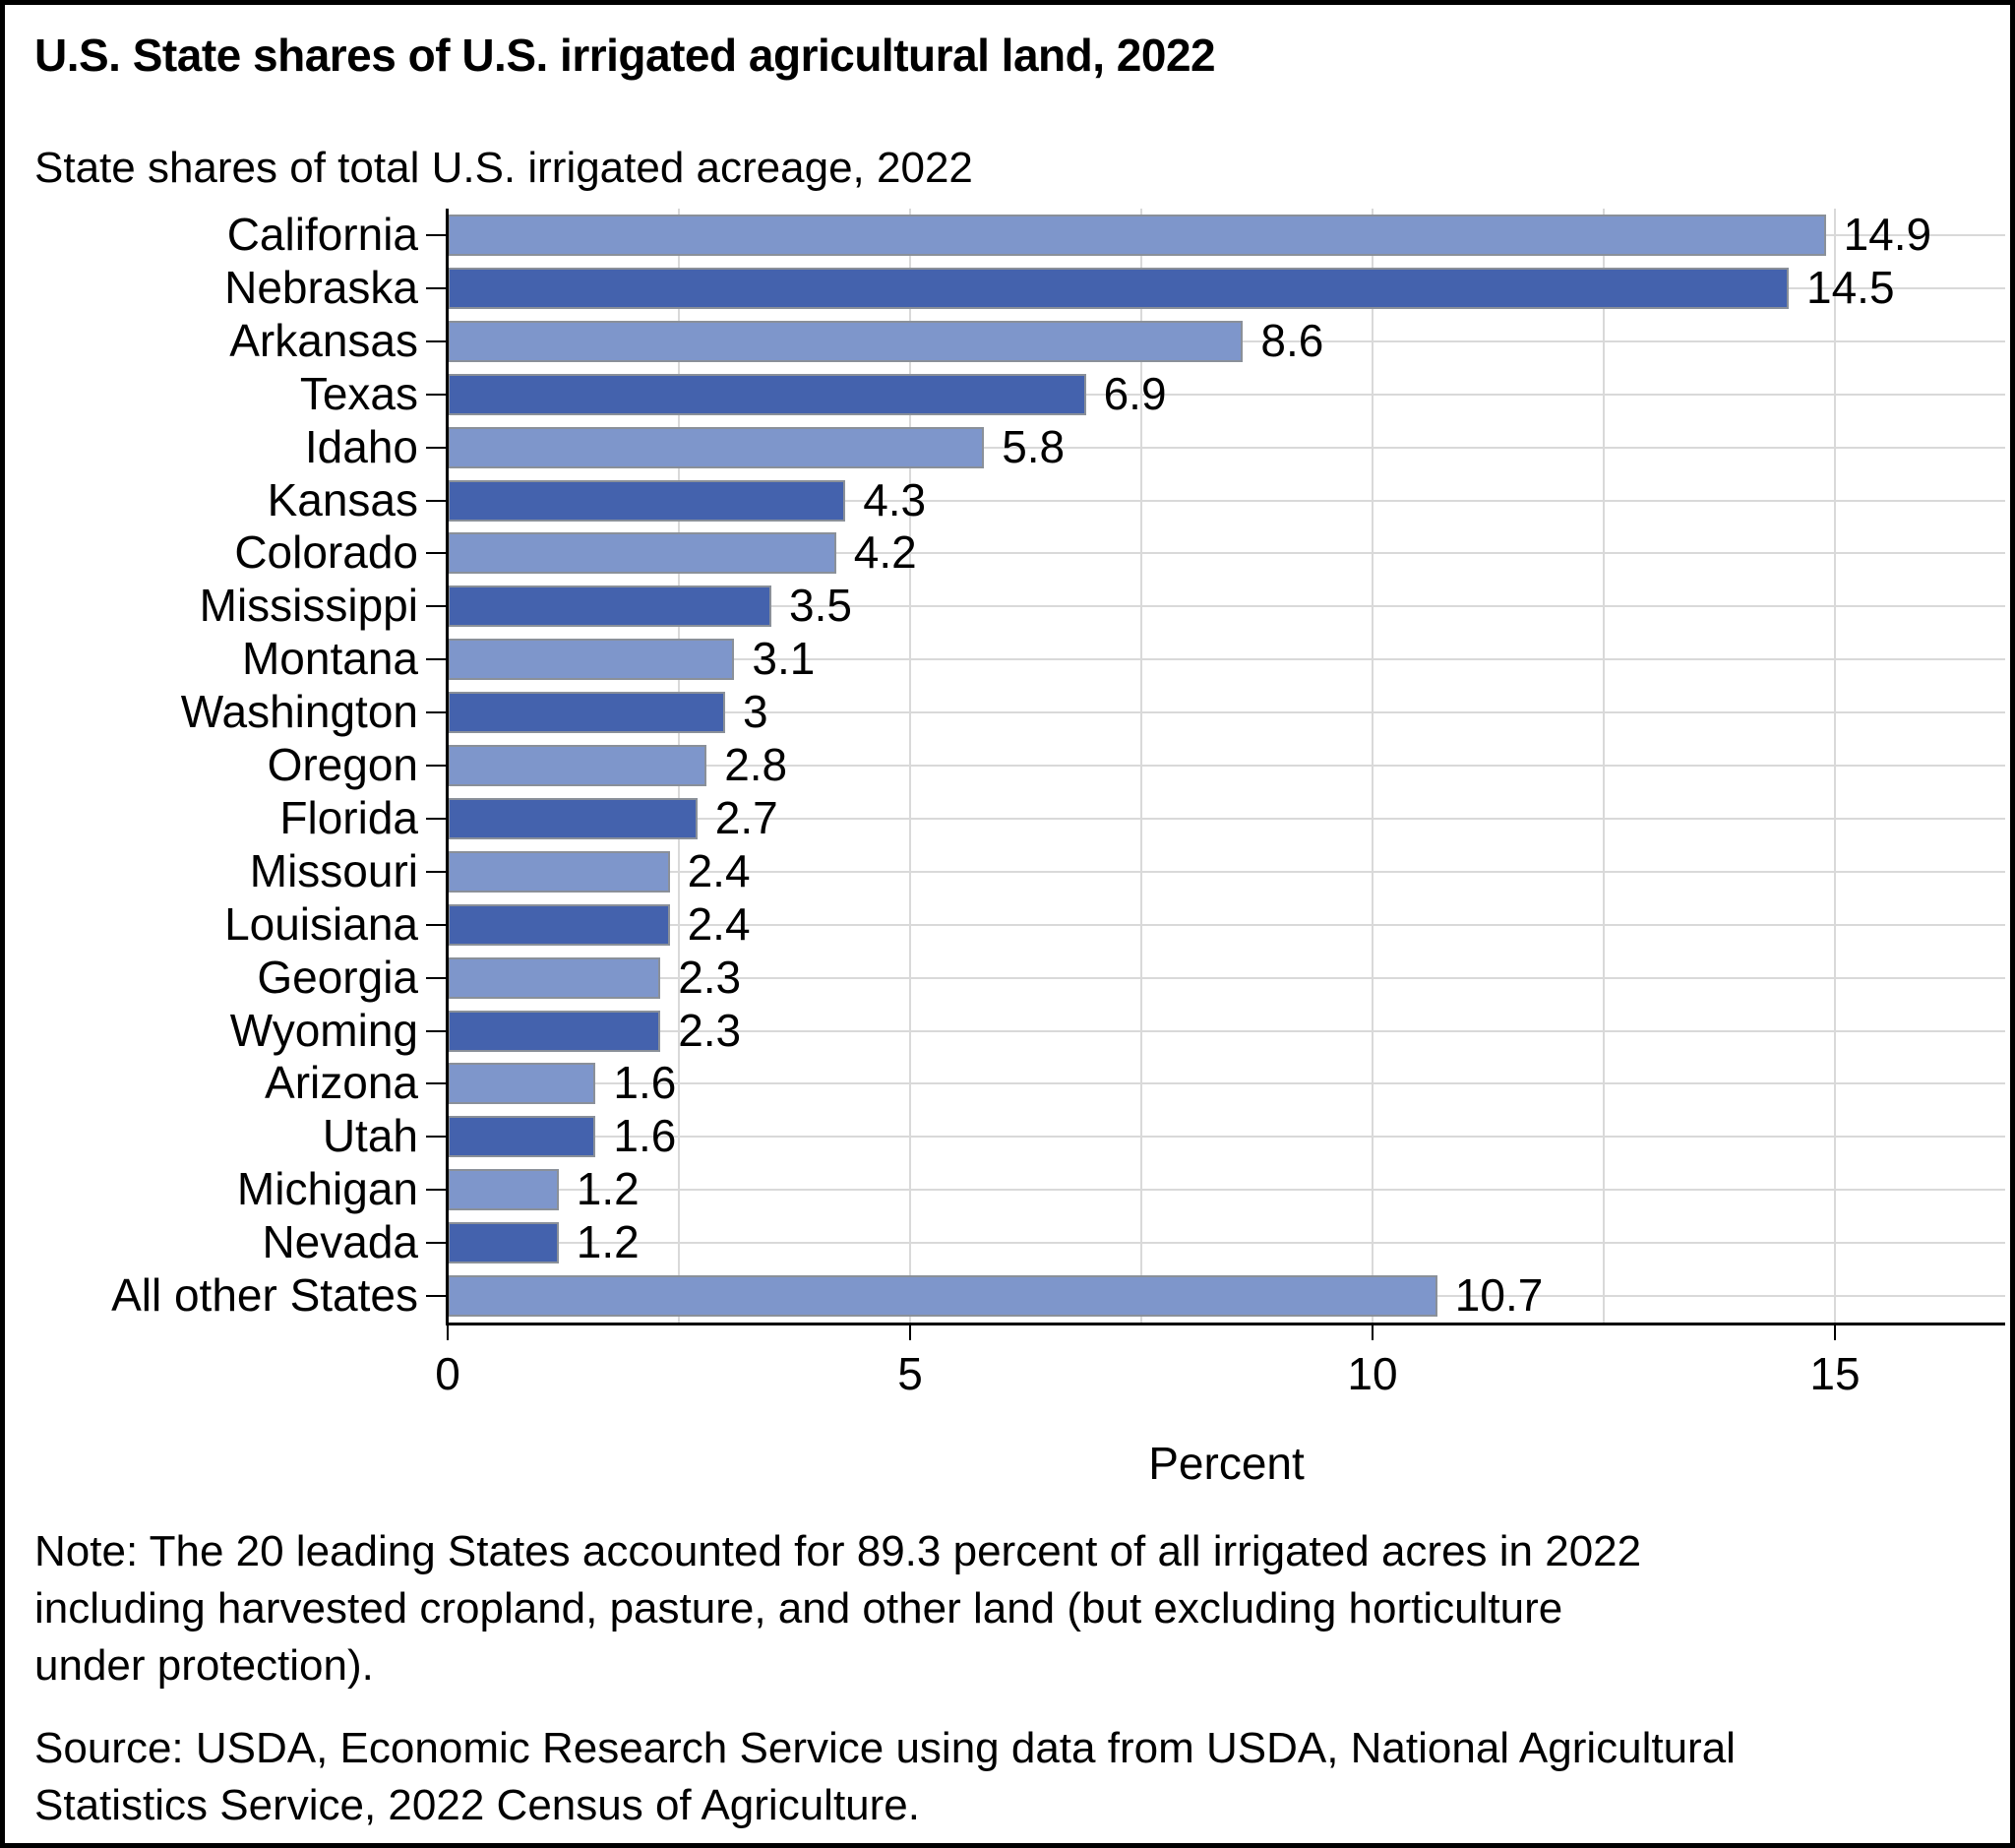 The width and height of the screenshot is (2015, 1848). What do you see at coordinates (1034, 446) in the screenshot?
I see `value-label: 5.8` at bounding box center [1034, 446].